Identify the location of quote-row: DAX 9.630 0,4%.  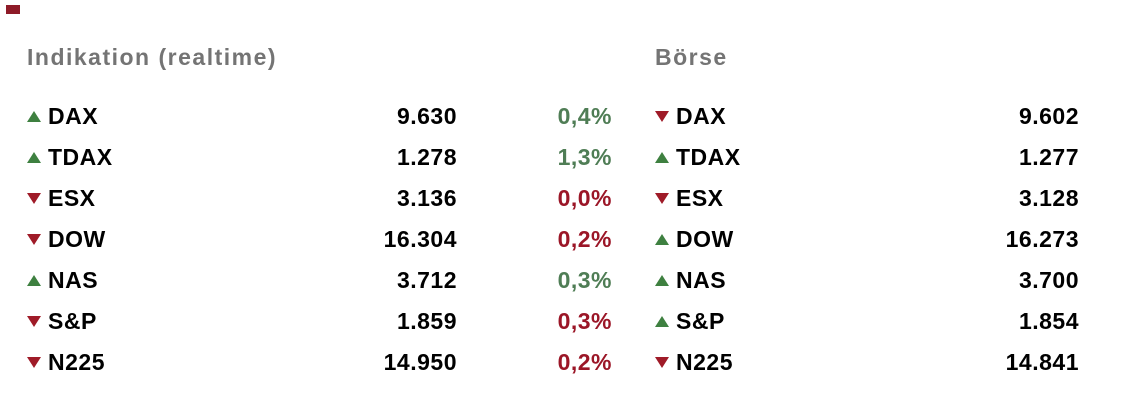
(319, 116).